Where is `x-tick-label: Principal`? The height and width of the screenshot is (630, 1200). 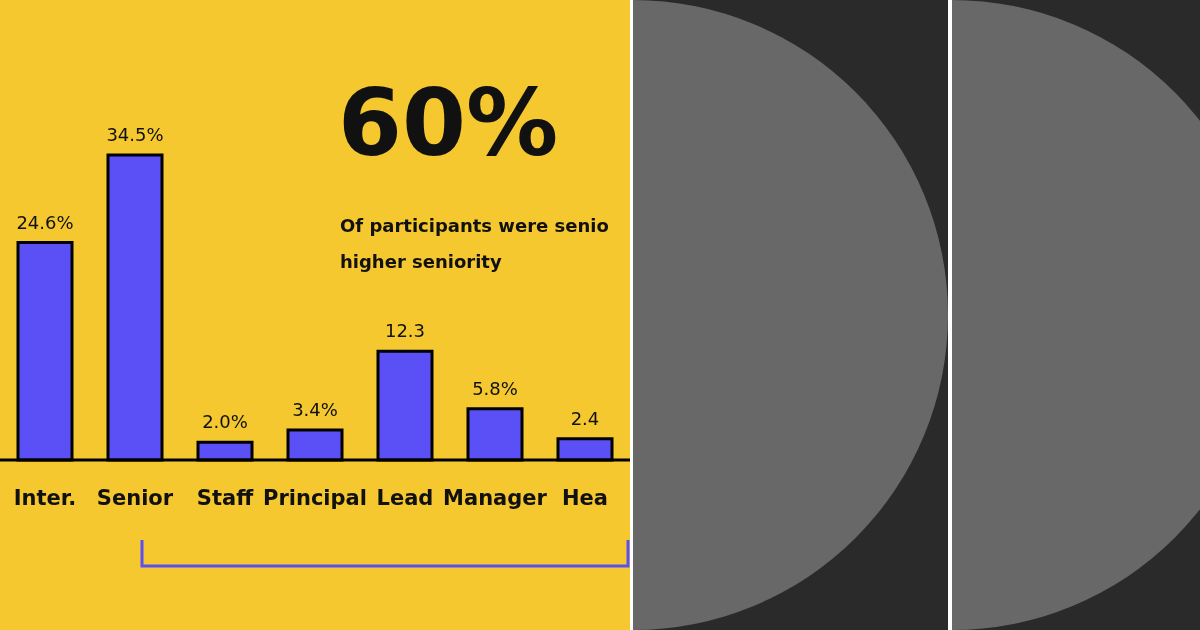
x-tick-label: Principal is located at coordinates (315, 497).